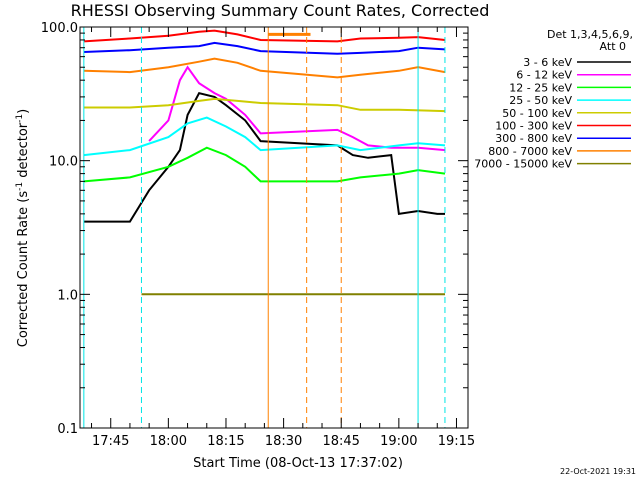  What do you see at coordinates (540, 100) in the screenshot?
I see `legend-label-3: 25 - 50 keV` at bounding box center [540, 100].